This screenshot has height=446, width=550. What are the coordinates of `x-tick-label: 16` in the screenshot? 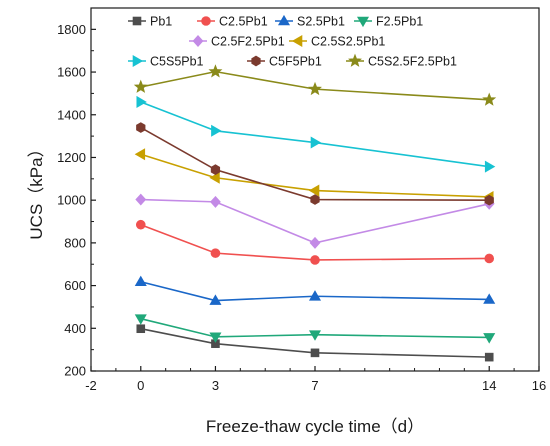 It's located at (539, 385).